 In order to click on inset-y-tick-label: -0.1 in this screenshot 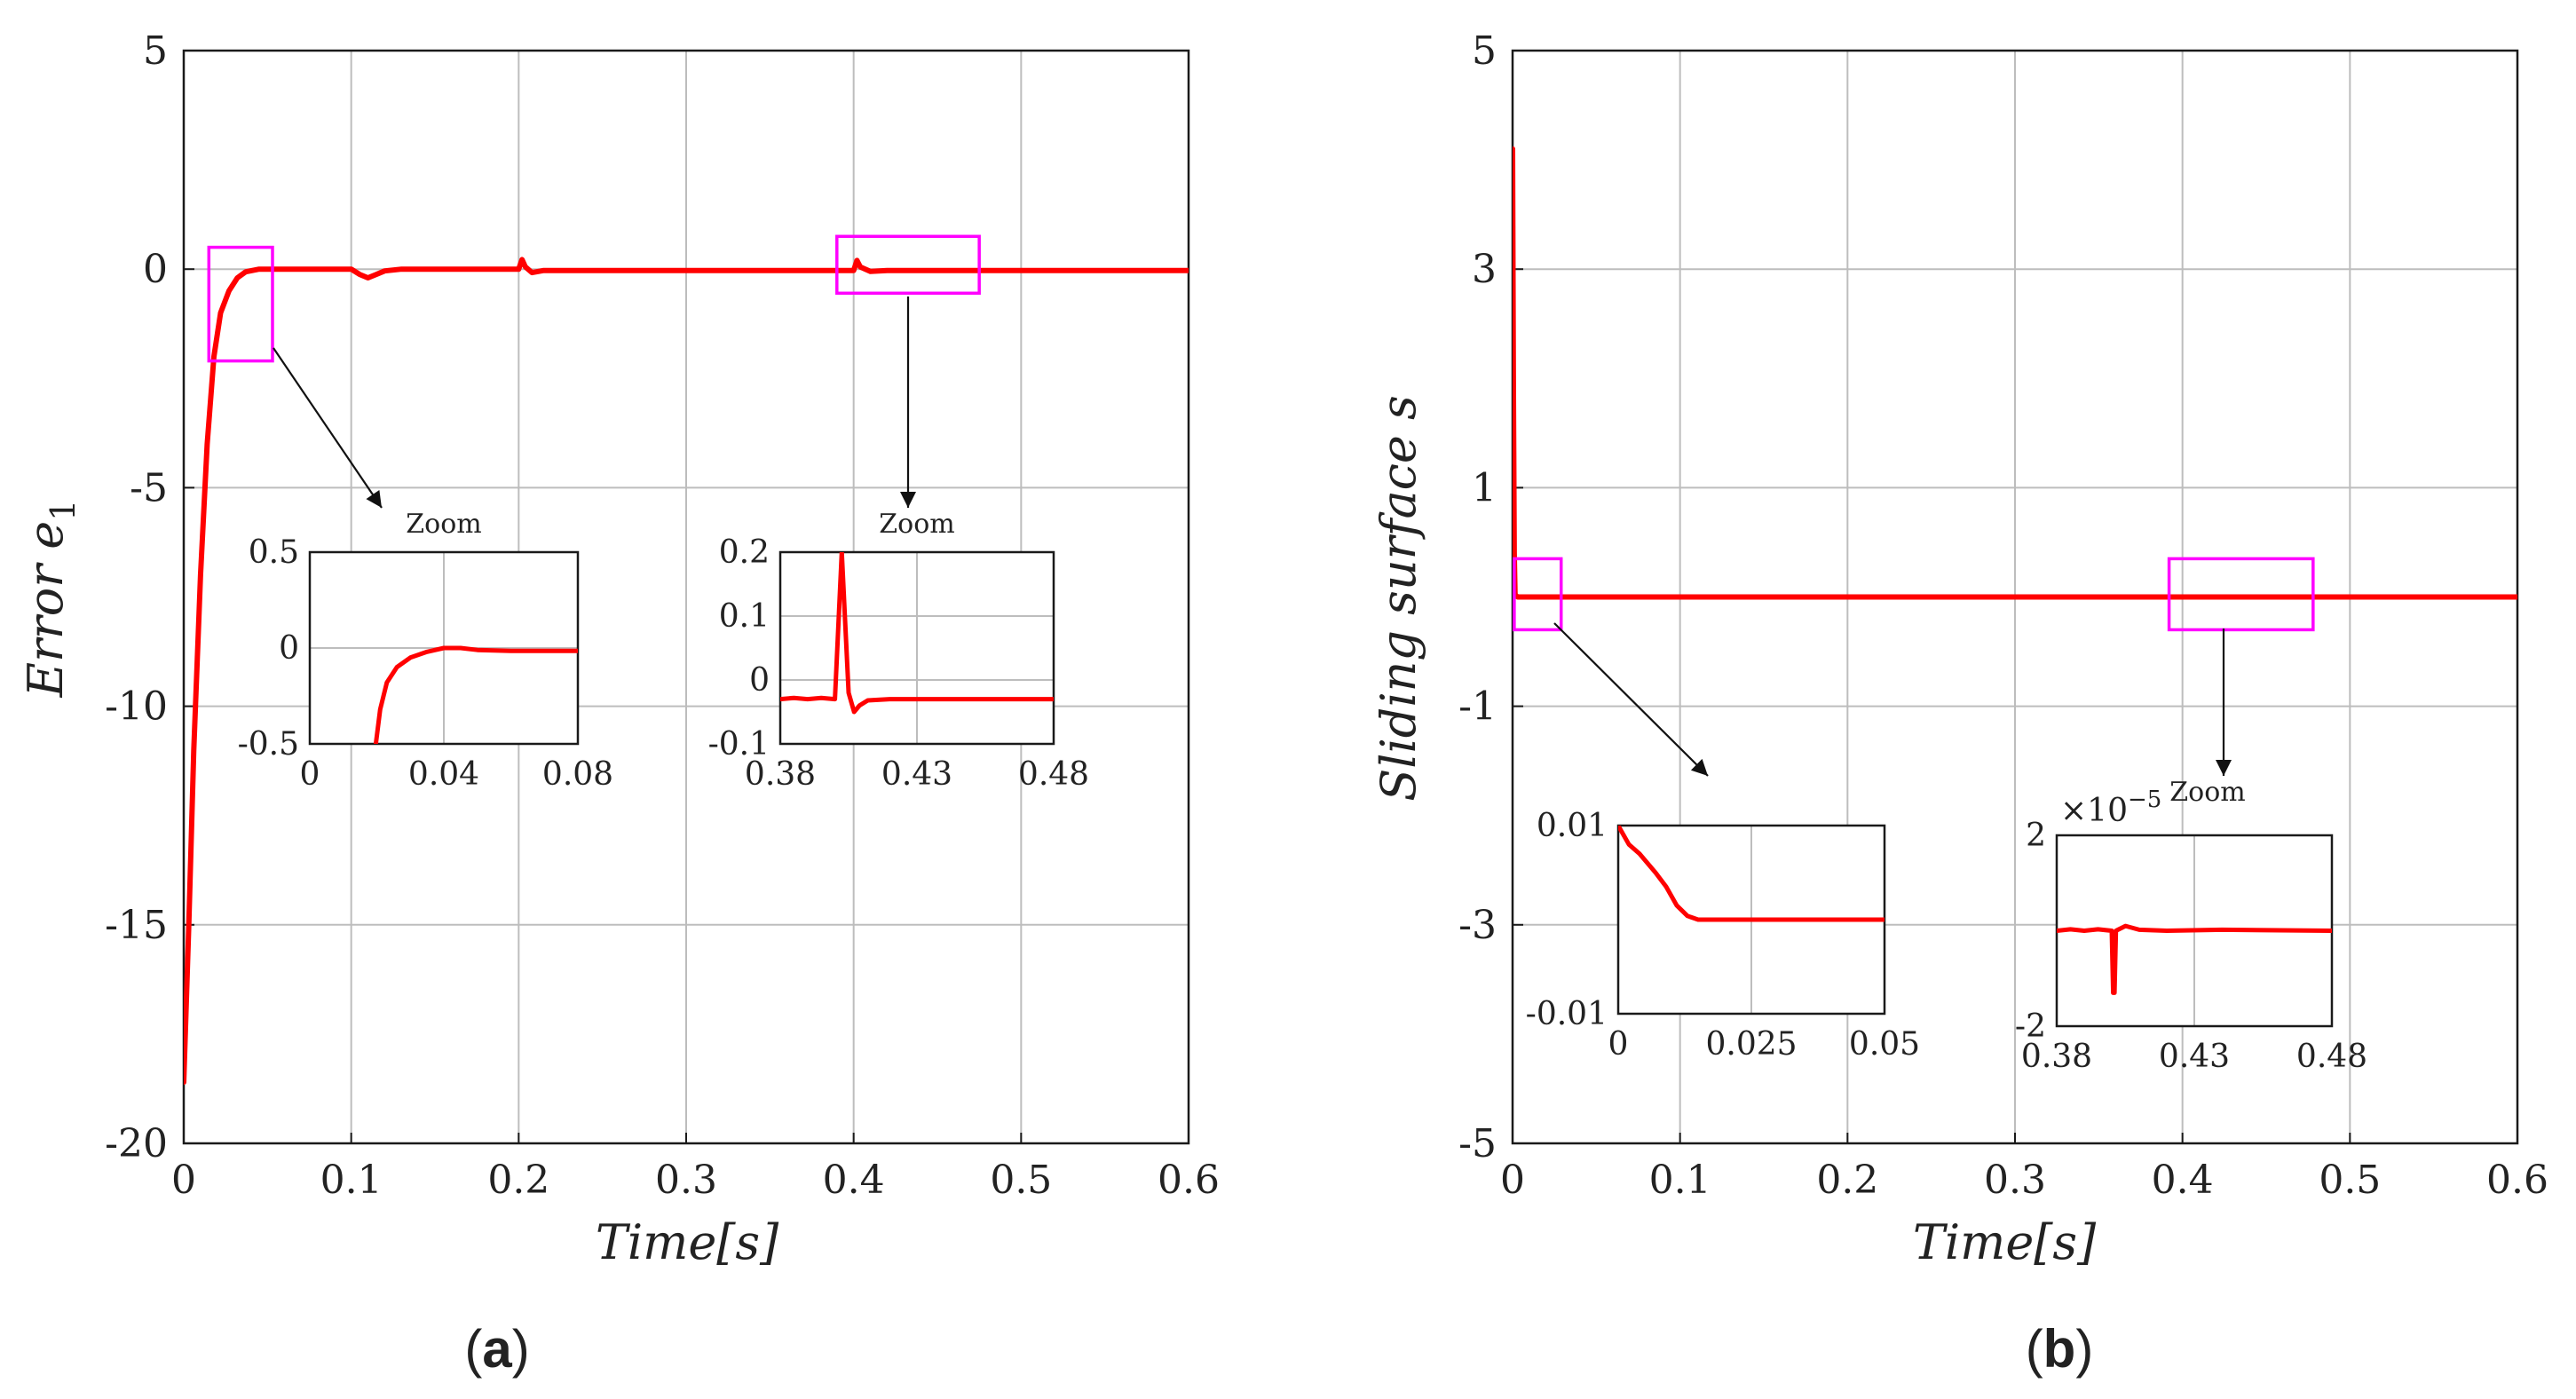, I will do `click(739, 744)`.